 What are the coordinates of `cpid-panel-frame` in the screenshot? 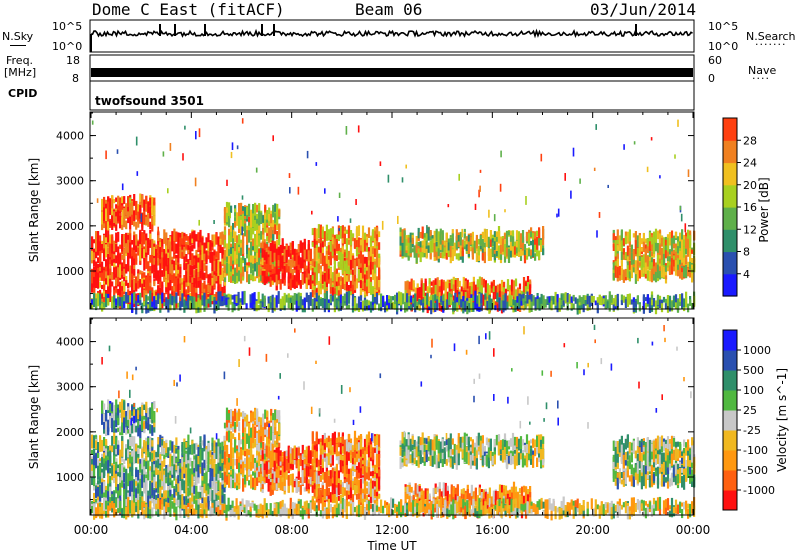 It's located at (392, 95).